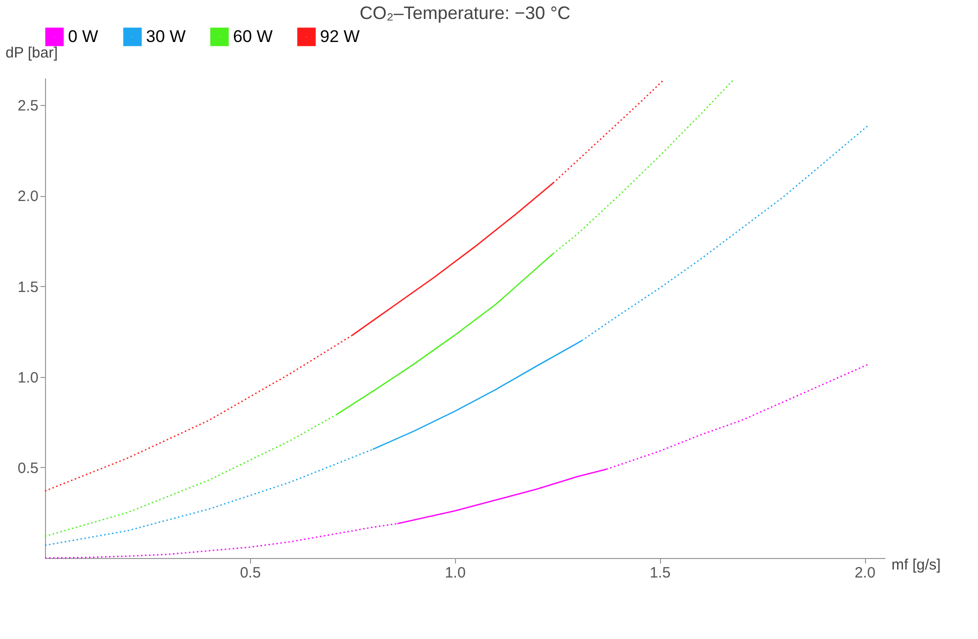 The width and height of the screenshot is (978, 639). Describe the element at coordinates (465, 13) in the screenshot. I see `chart-title: CO₂–Temperature: −30 °C` at that location.